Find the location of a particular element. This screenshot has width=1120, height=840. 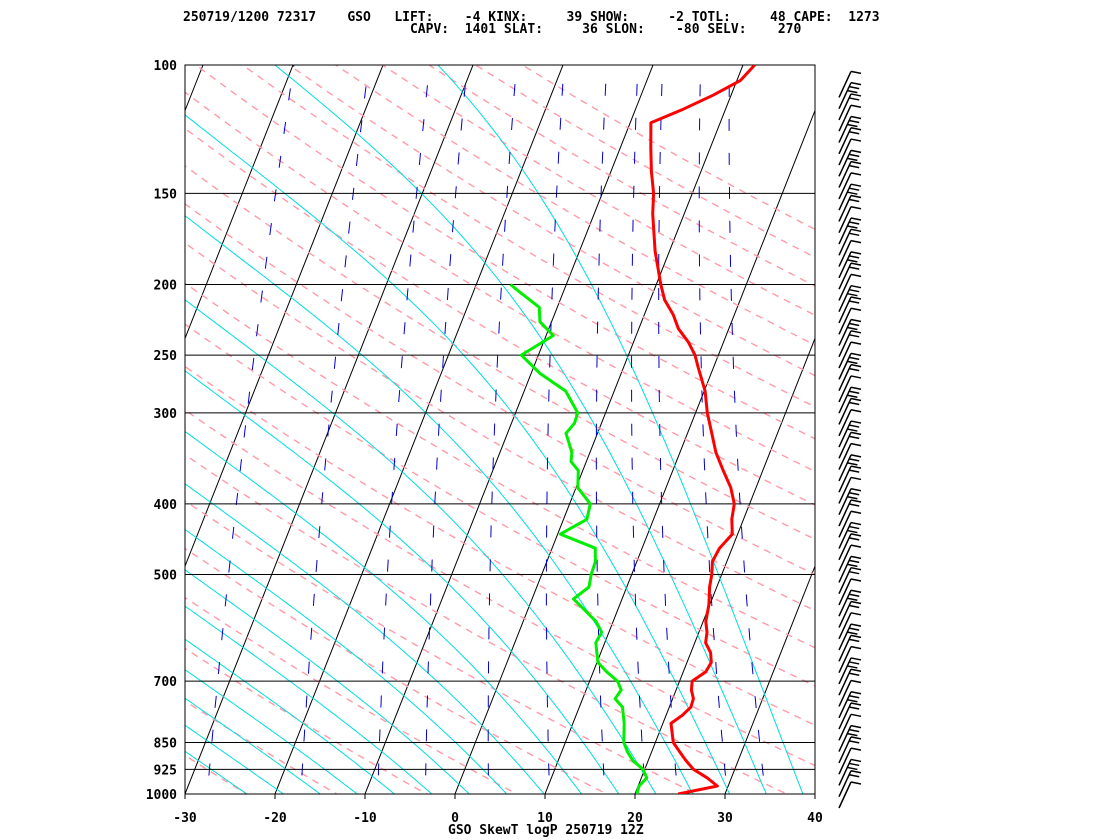

temp-tick-label: 40 is located at coordinates (815, 818).